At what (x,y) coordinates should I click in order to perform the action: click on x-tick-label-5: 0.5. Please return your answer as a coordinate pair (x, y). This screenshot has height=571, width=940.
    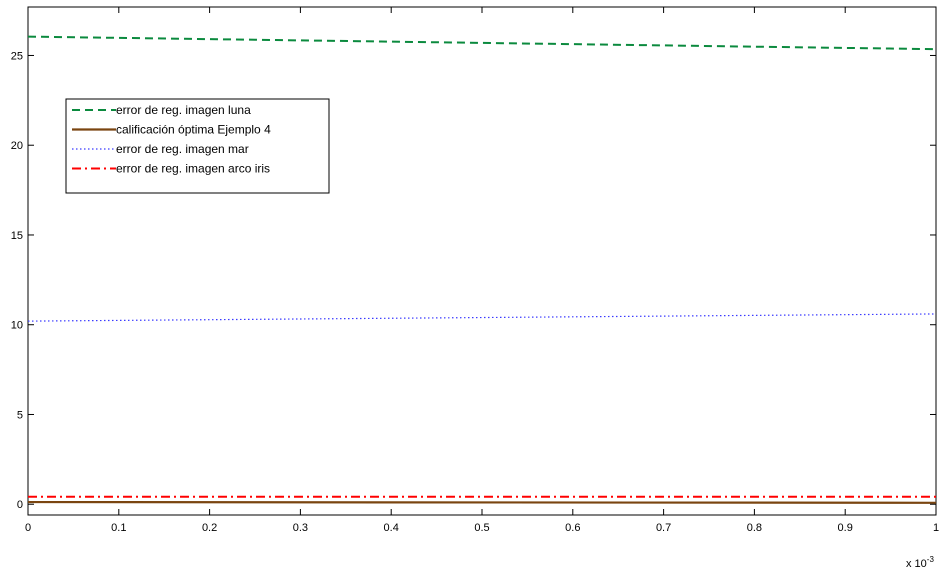
    Looking at the image, I should click on (481, 528).